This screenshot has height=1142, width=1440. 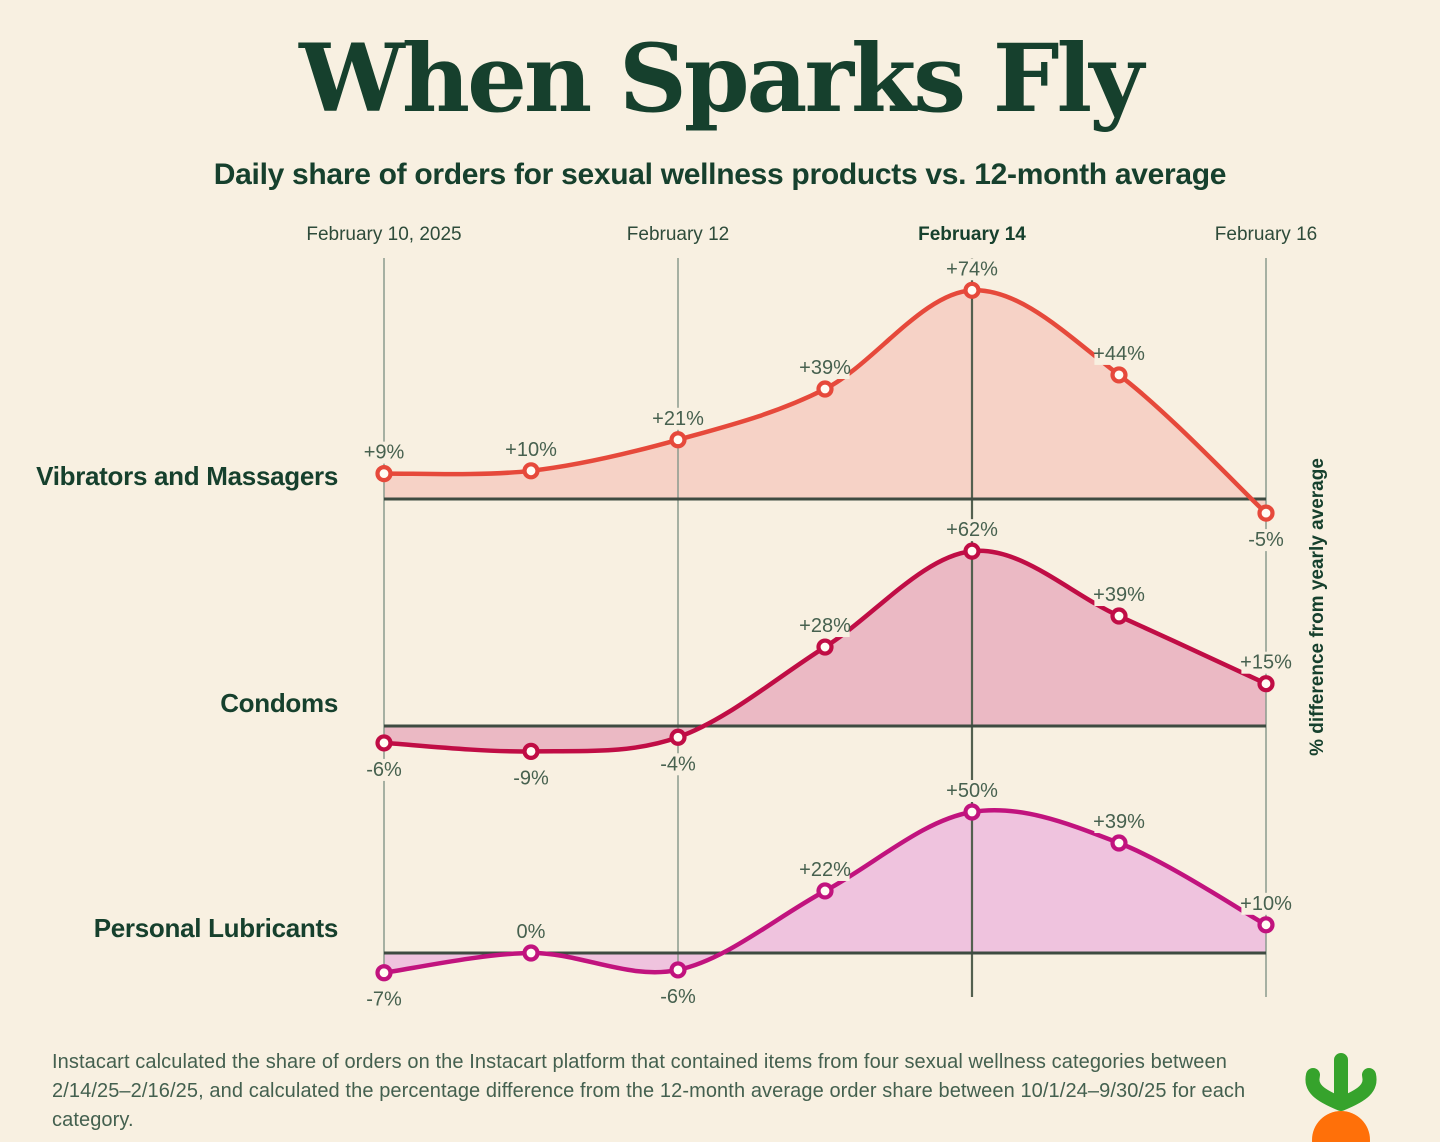 I want to click on instacart-carrot-logo, so click(x=1341, y=1097).